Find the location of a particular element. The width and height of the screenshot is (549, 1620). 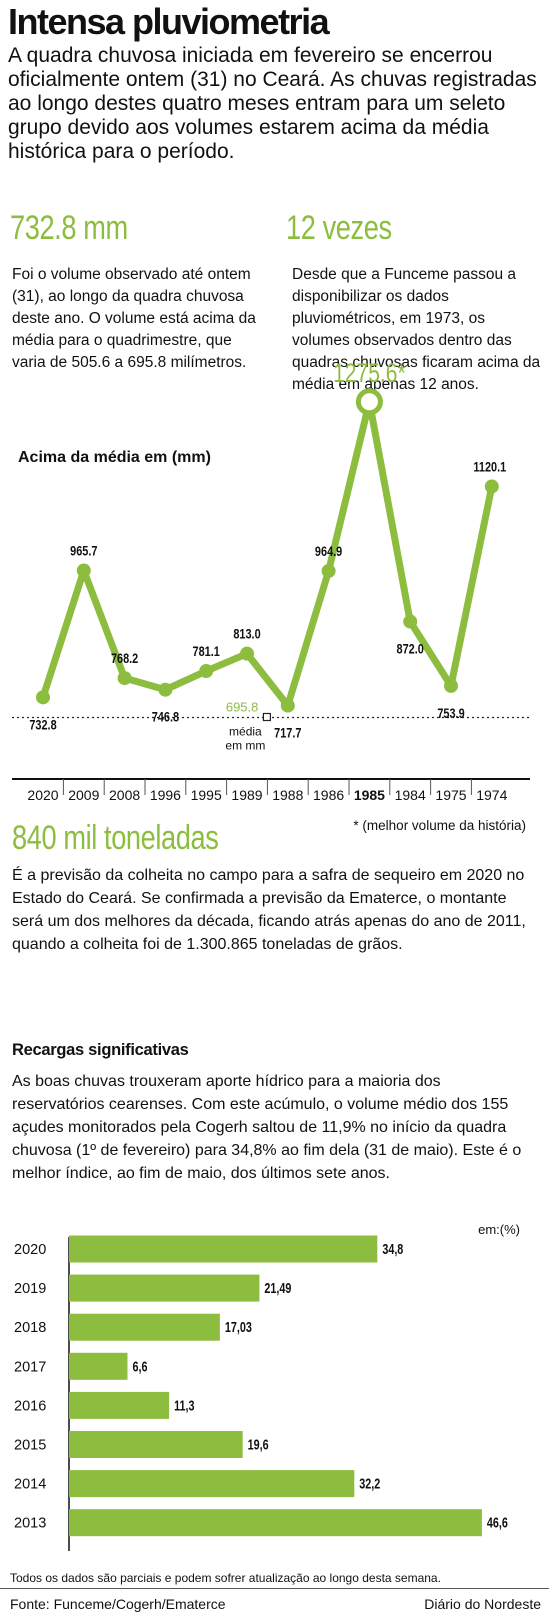

stat-years-value: 12 vezes is located at coordinates (339, 228).